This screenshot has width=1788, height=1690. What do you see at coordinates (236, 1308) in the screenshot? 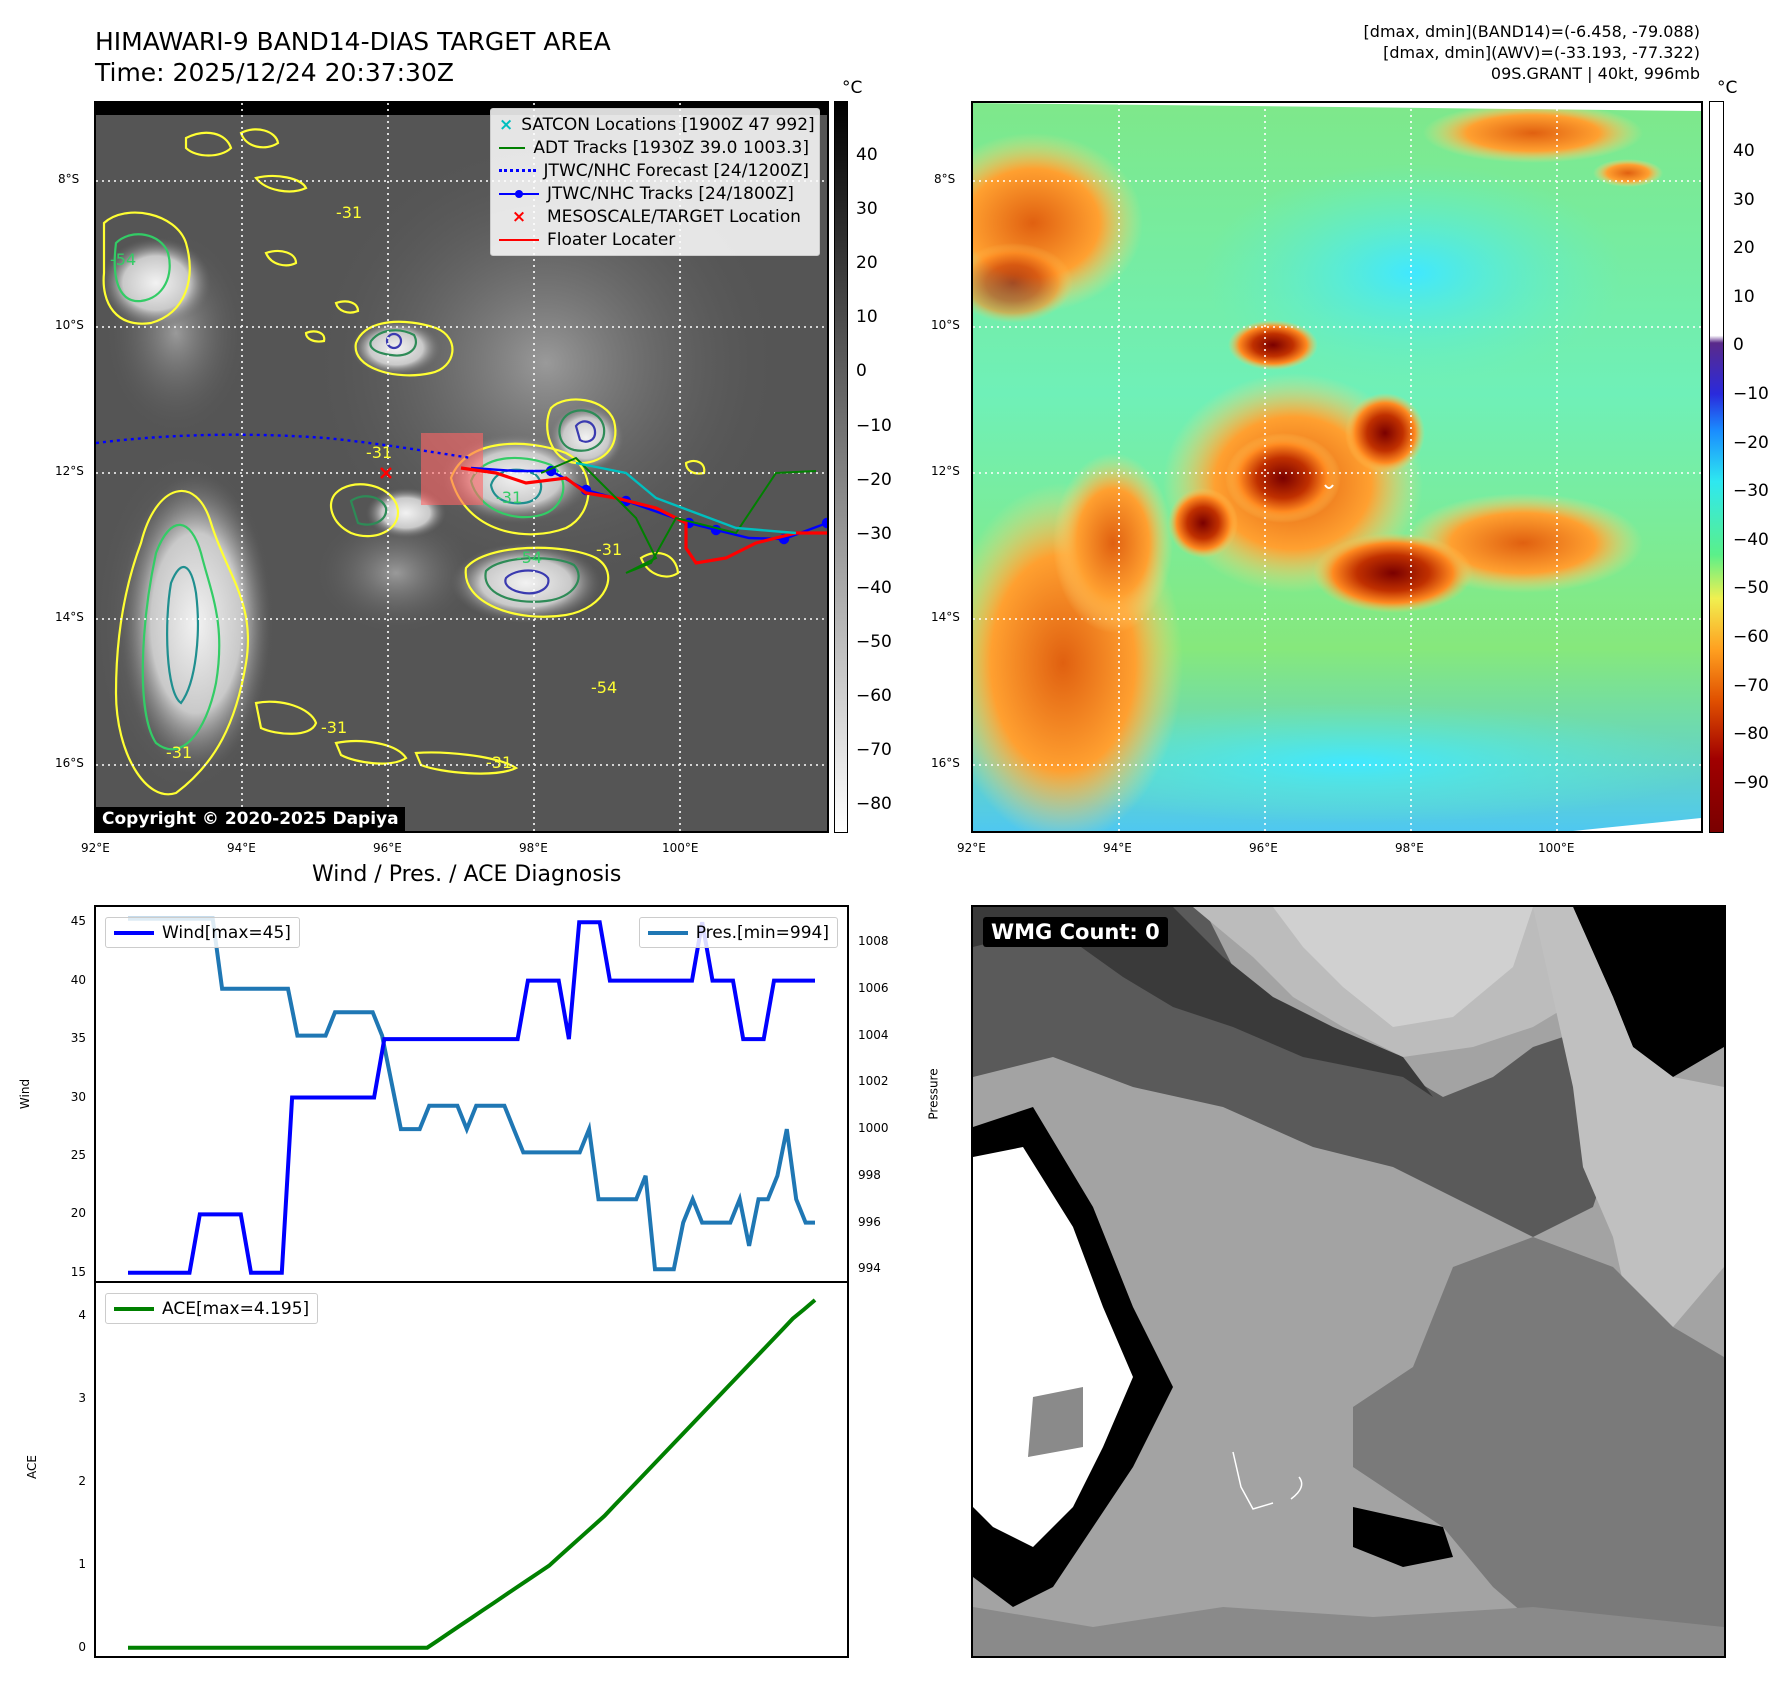
I see `legend-label: ACE[max=4.195]` at bounding box center [236, 1308].